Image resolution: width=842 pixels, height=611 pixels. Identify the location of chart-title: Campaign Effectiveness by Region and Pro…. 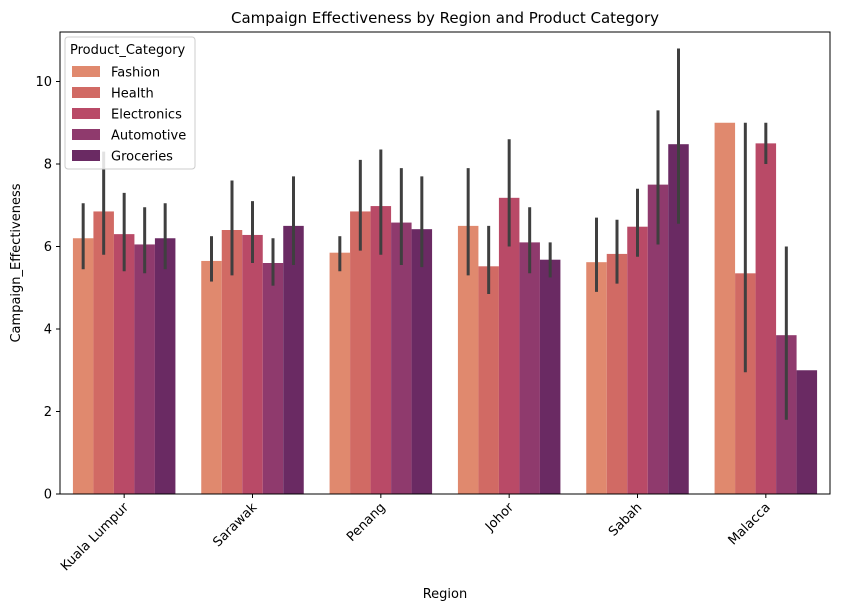
(445, 18).